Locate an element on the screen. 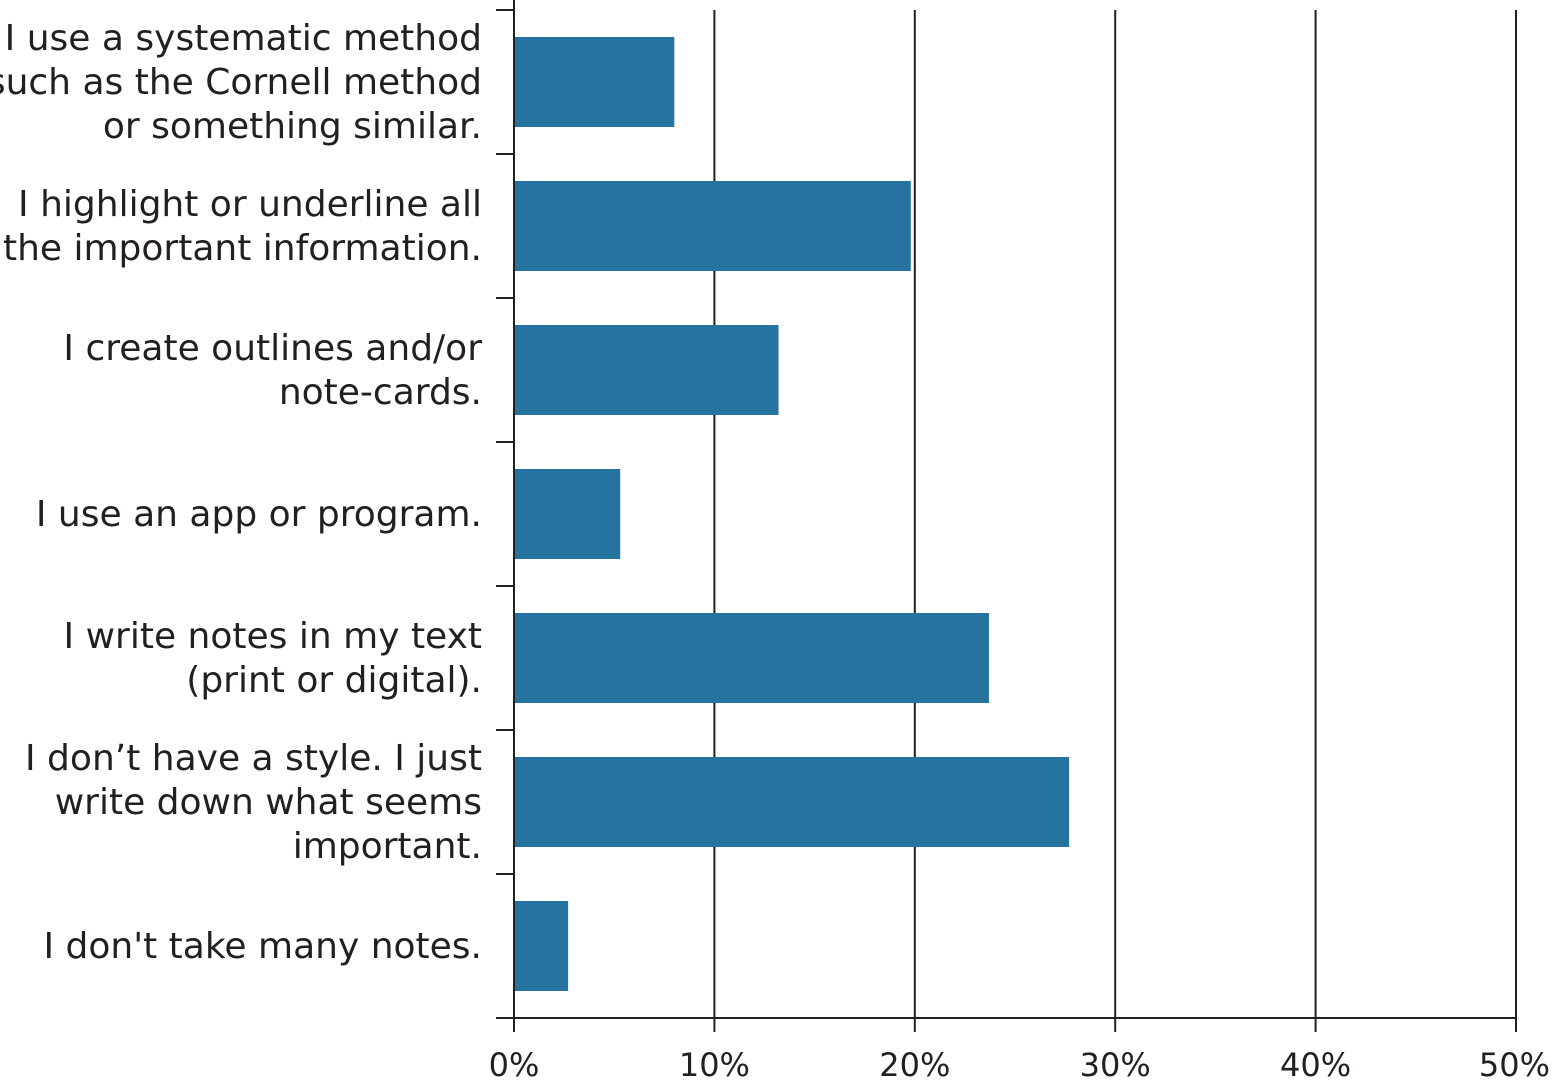 This screenshot has height=1092, width=1553. category-label-line: (print or digital). is located at coordinates (334, 680).